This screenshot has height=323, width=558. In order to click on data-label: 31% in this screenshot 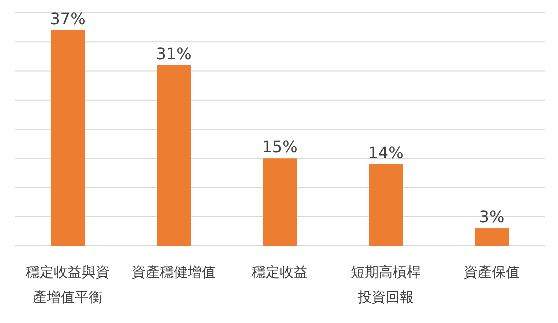, I will do `click(174, 54)`.